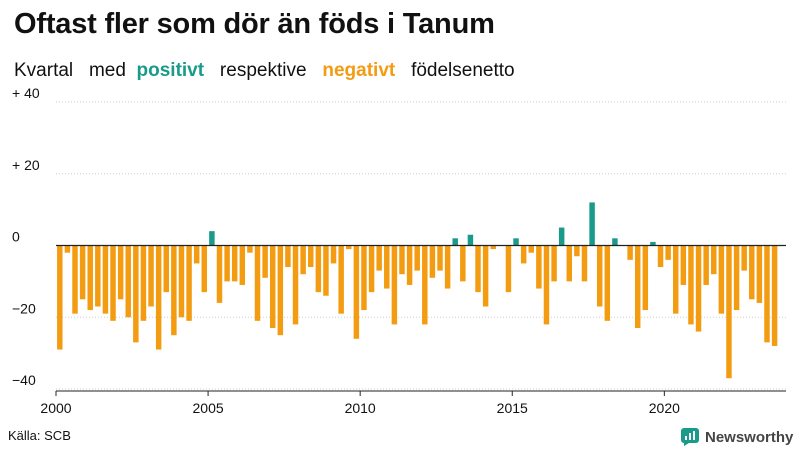  What do you see at coordinates (664, 408) in the screenshot?
I see `x-tick-label: 2020` at bounding box center [664, 408].